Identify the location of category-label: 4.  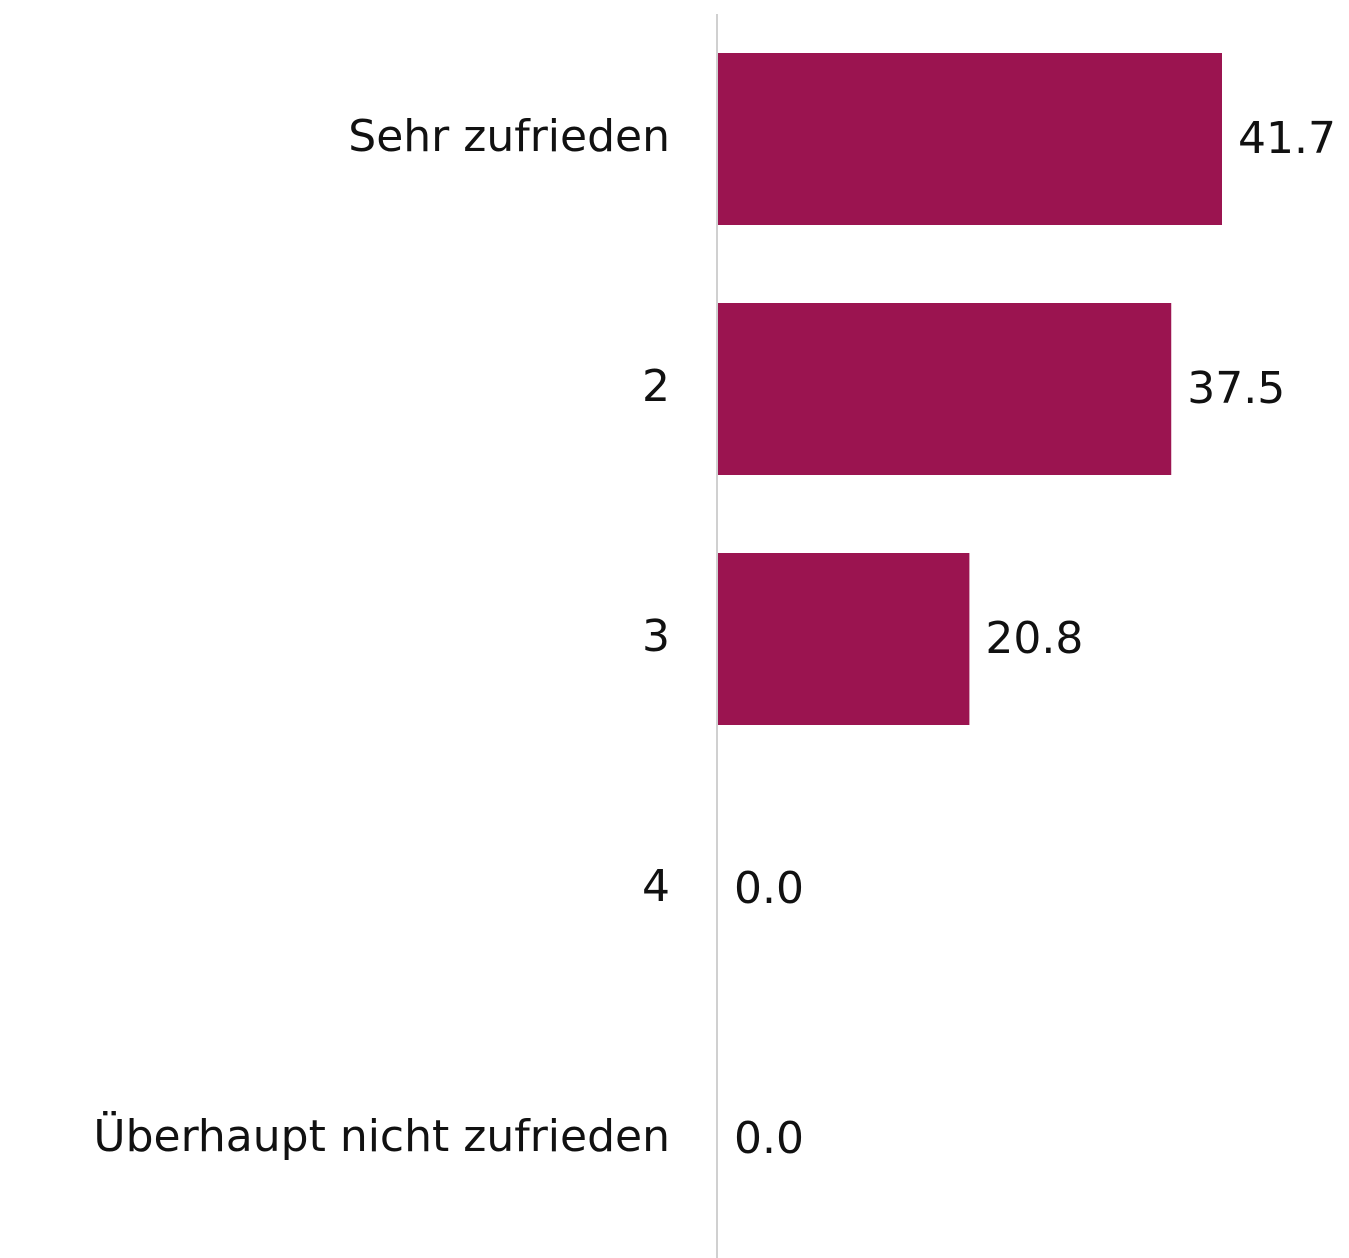
(656, 886).